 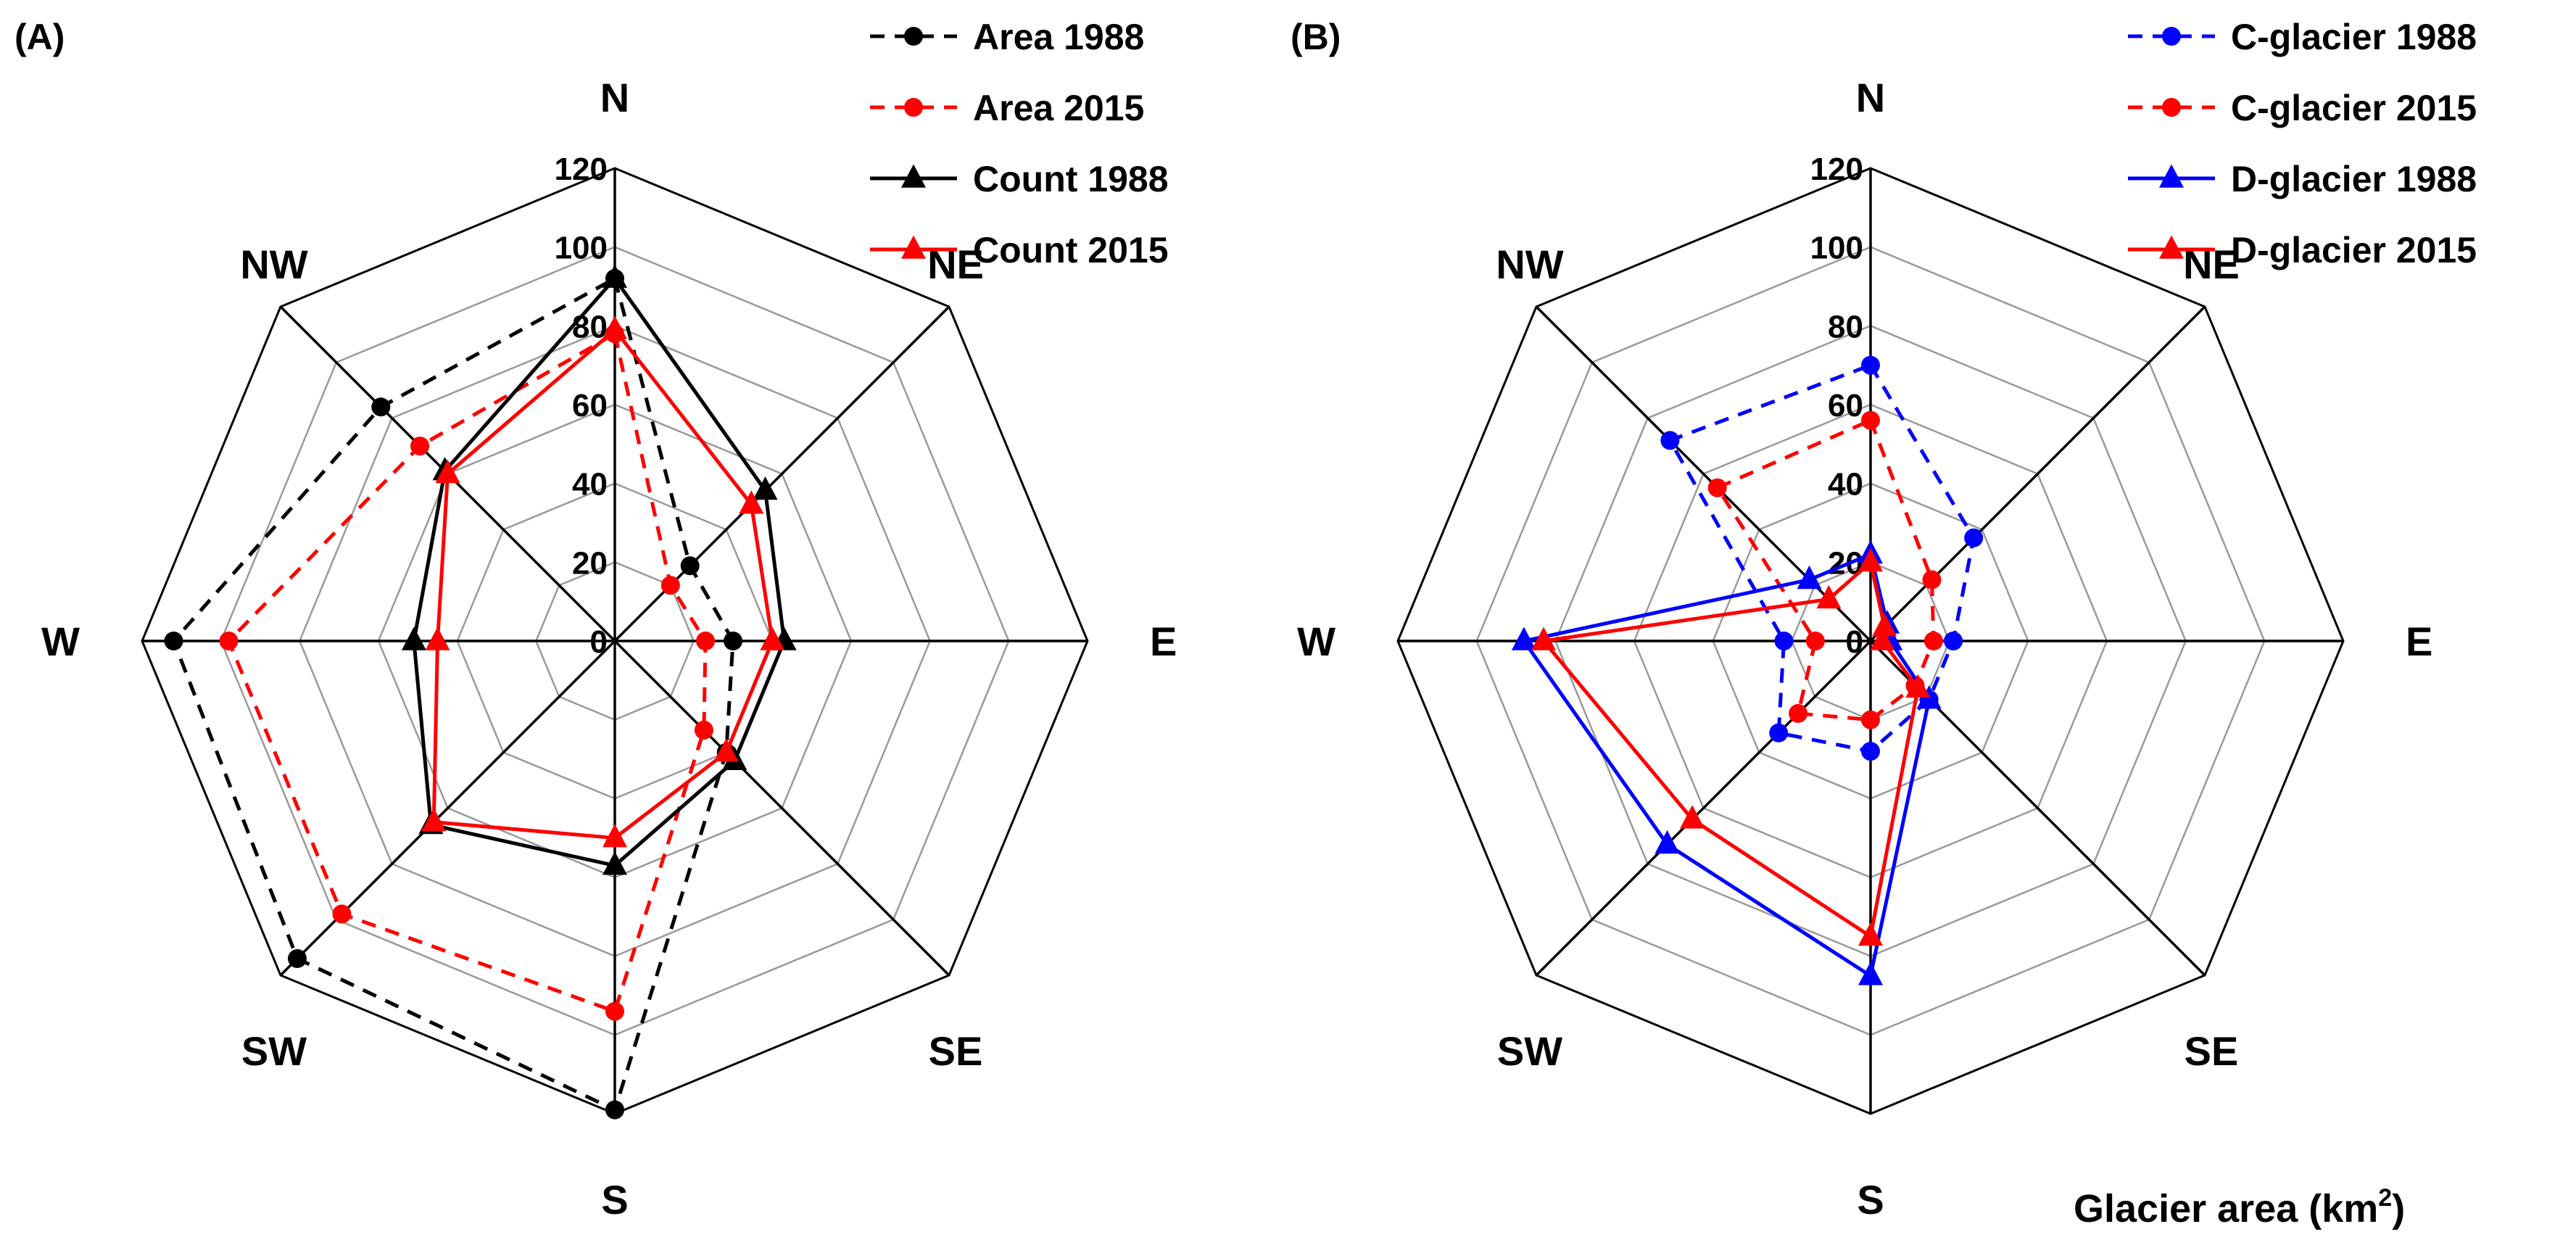 I want to click on legend-label: C-glacier 2015, so click(x=2354, y=108).